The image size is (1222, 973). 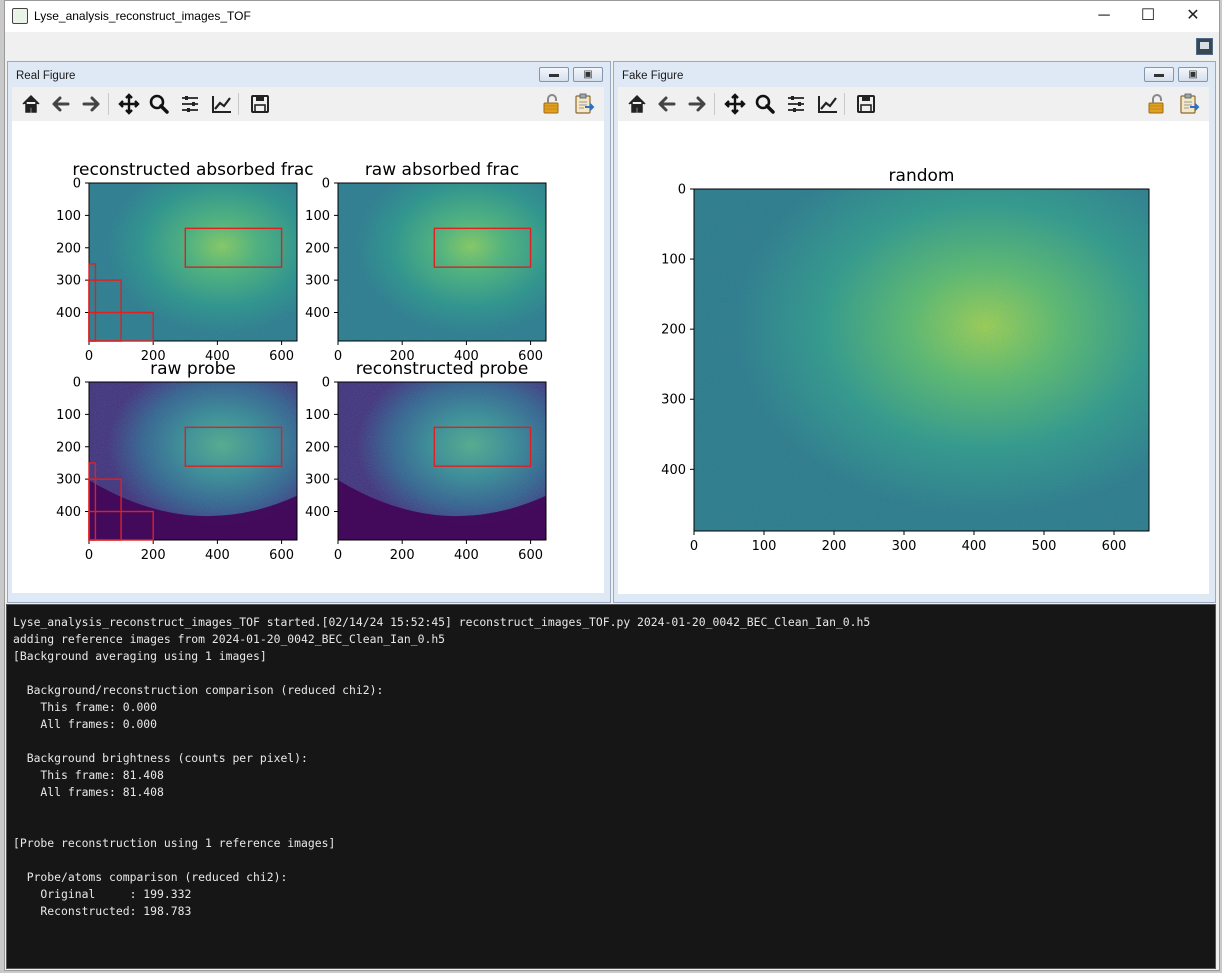 I want to click on real-figure-restore-button: ▣, so click(x=588, y=74).